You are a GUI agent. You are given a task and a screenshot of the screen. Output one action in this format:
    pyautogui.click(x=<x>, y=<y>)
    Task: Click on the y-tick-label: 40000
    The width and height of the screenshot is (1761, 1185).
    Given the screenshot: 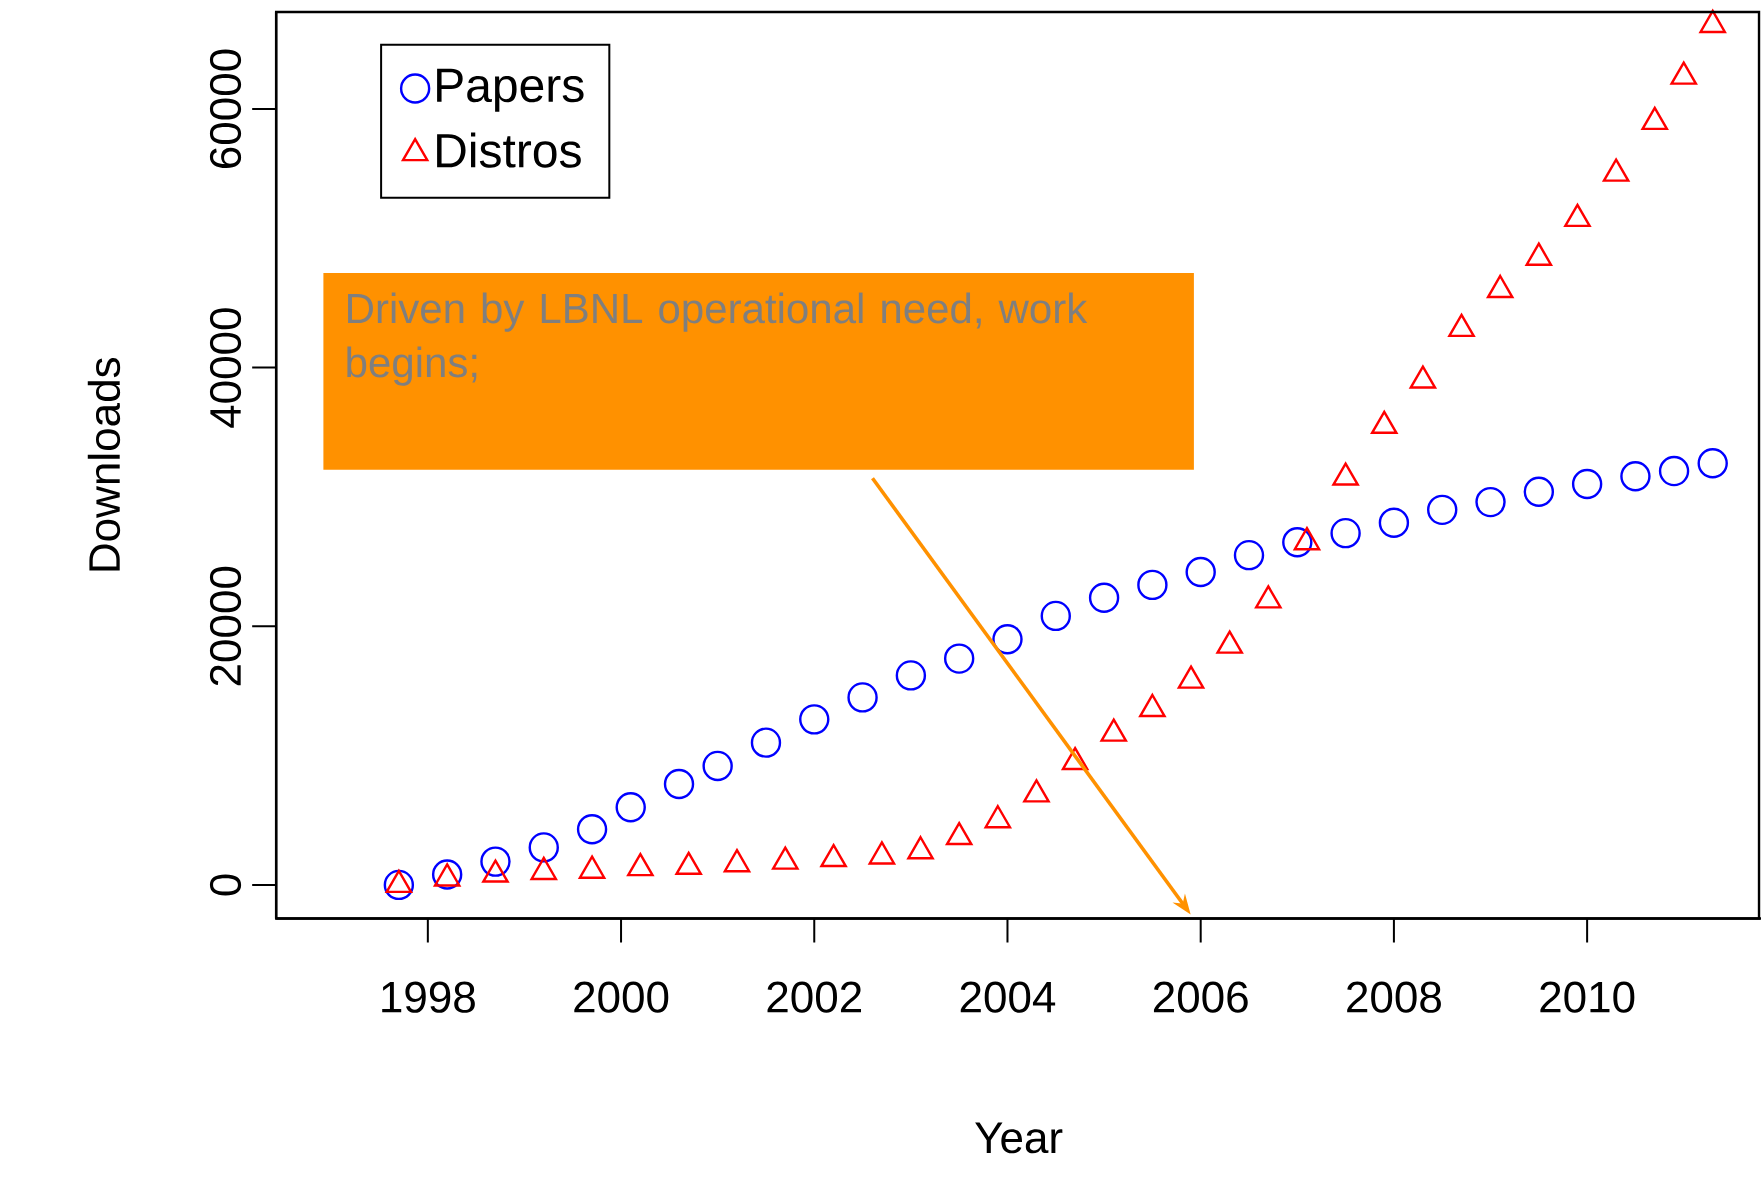 What is the action you would take?
    pyautogui.click(x=225, y=368)
    